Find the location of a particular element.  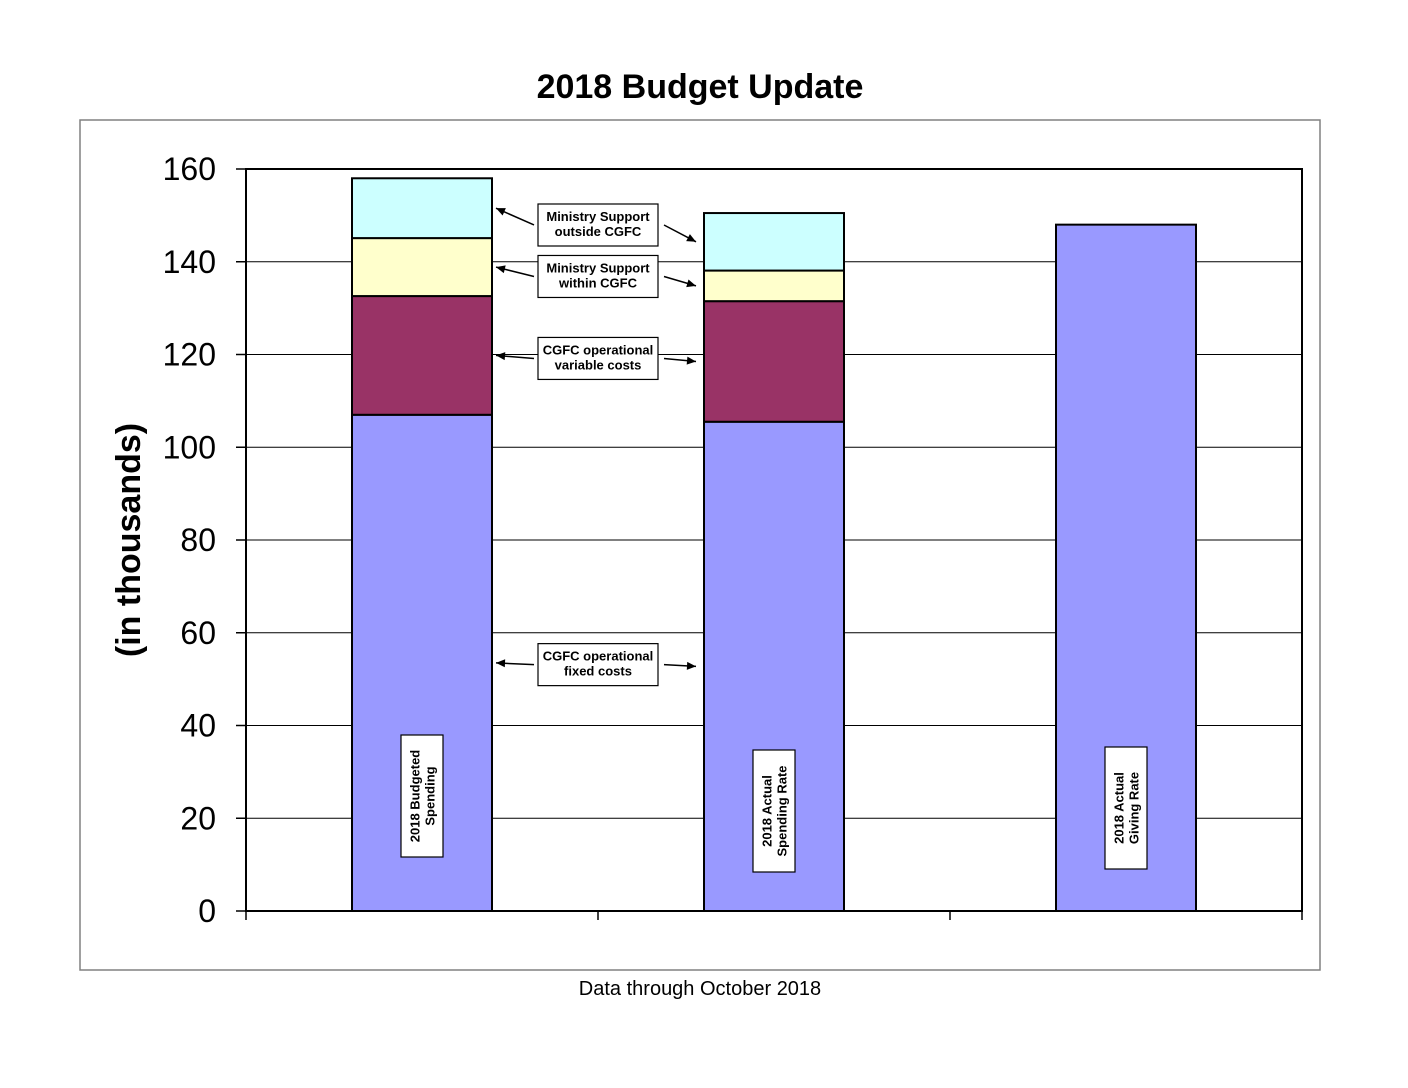

bar-label-0: 2018 Budgeted Spending is located at coordinates (422, 796).